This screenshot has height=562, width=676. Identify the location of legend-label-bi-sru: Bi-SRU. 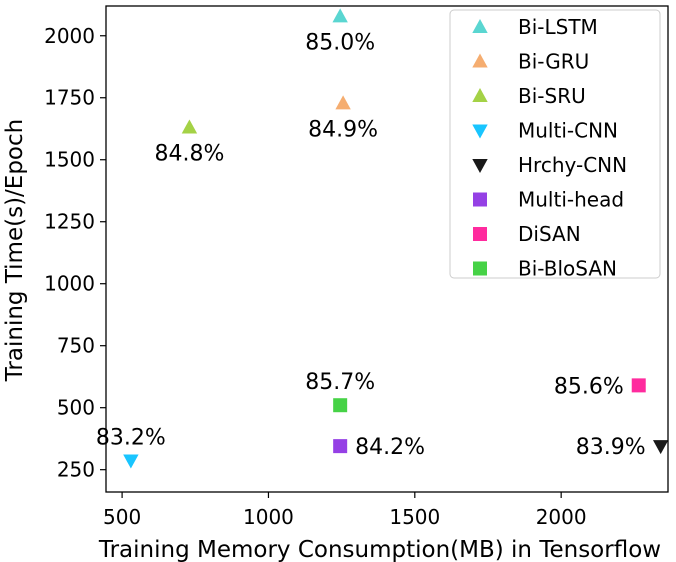
(552, 96).